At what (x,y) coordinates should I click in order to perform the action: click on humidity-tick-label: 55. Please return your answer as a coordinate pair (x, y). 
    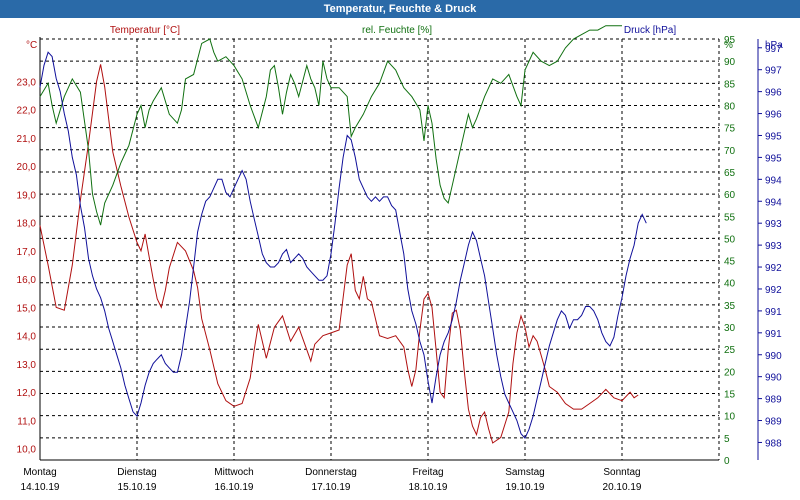
    Looking at the image, I should click on (730, 217).